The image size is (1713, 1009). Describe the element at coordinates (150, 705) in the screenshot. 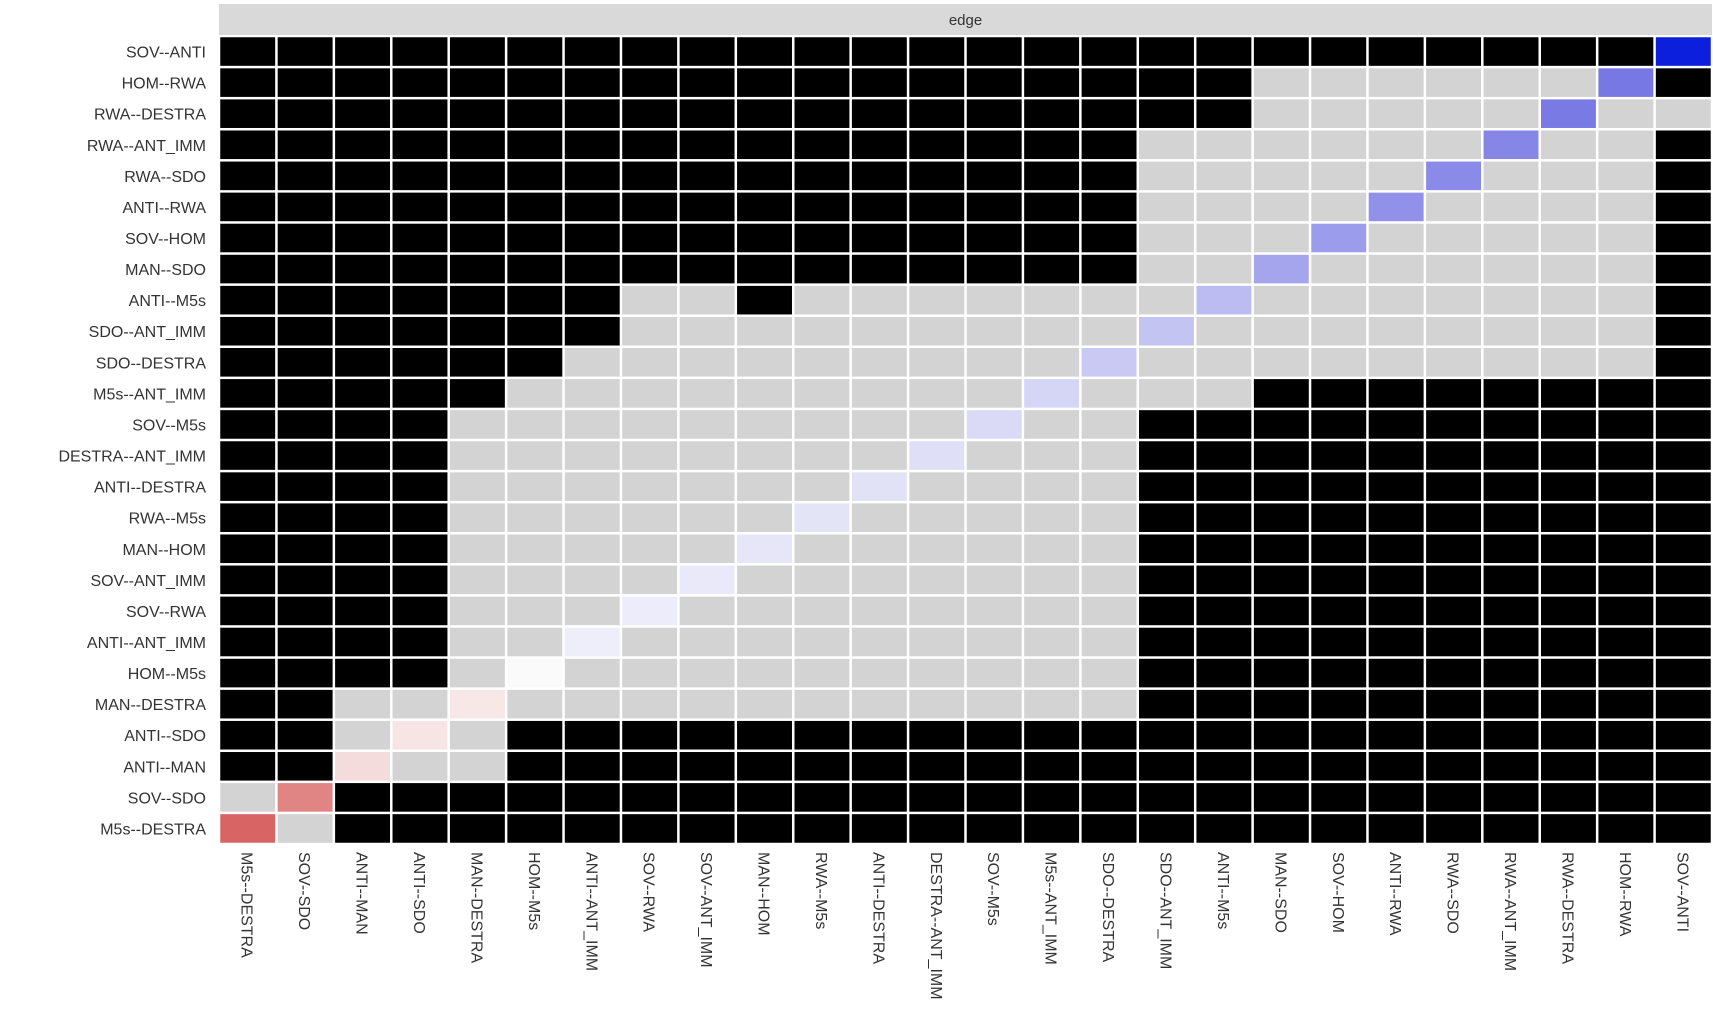

I see `y-tick-label: MAN--DESTRA` at that location.